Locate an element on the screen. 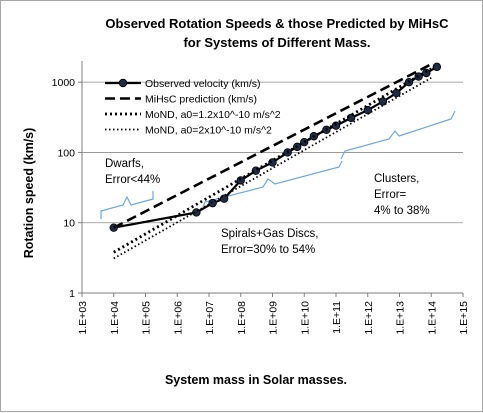 Image resolution: width=483 pixels, height=413 pixels. bracket-dwarfs is located at coordinates (127, 205).